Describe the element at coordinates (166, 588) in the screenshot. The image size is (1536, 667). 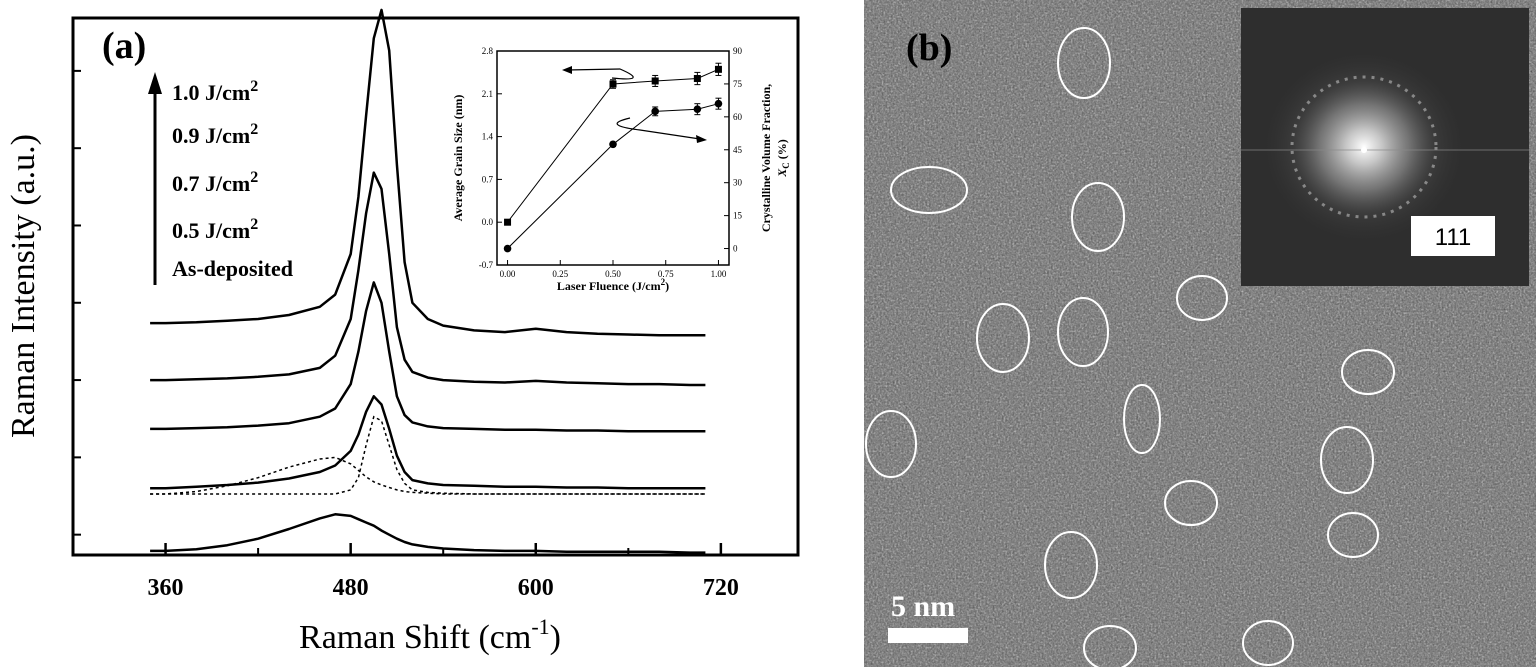
I see `main-x-tick-label: 360` at that location.